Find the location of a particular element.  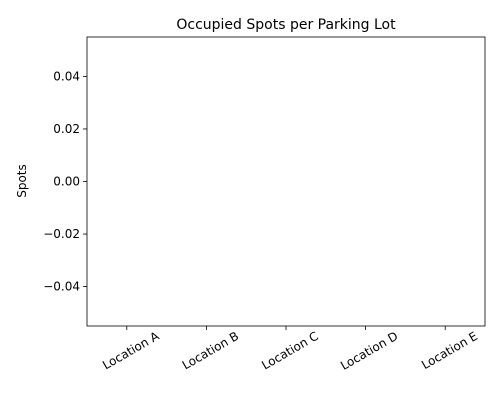

y-tick-label: 0.00 is located at coordinates (66, 182).